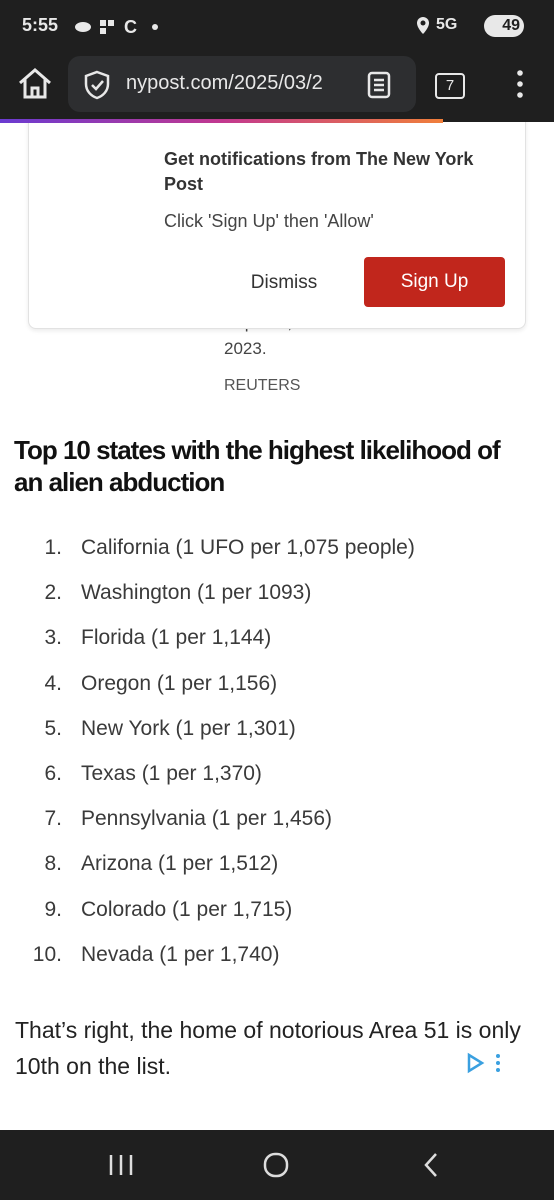 The width and height of the screenshot is (554, 1200). Describe the element at coordinates (53, 547) in the screenshot. I see `list-number: 1.` at that location.